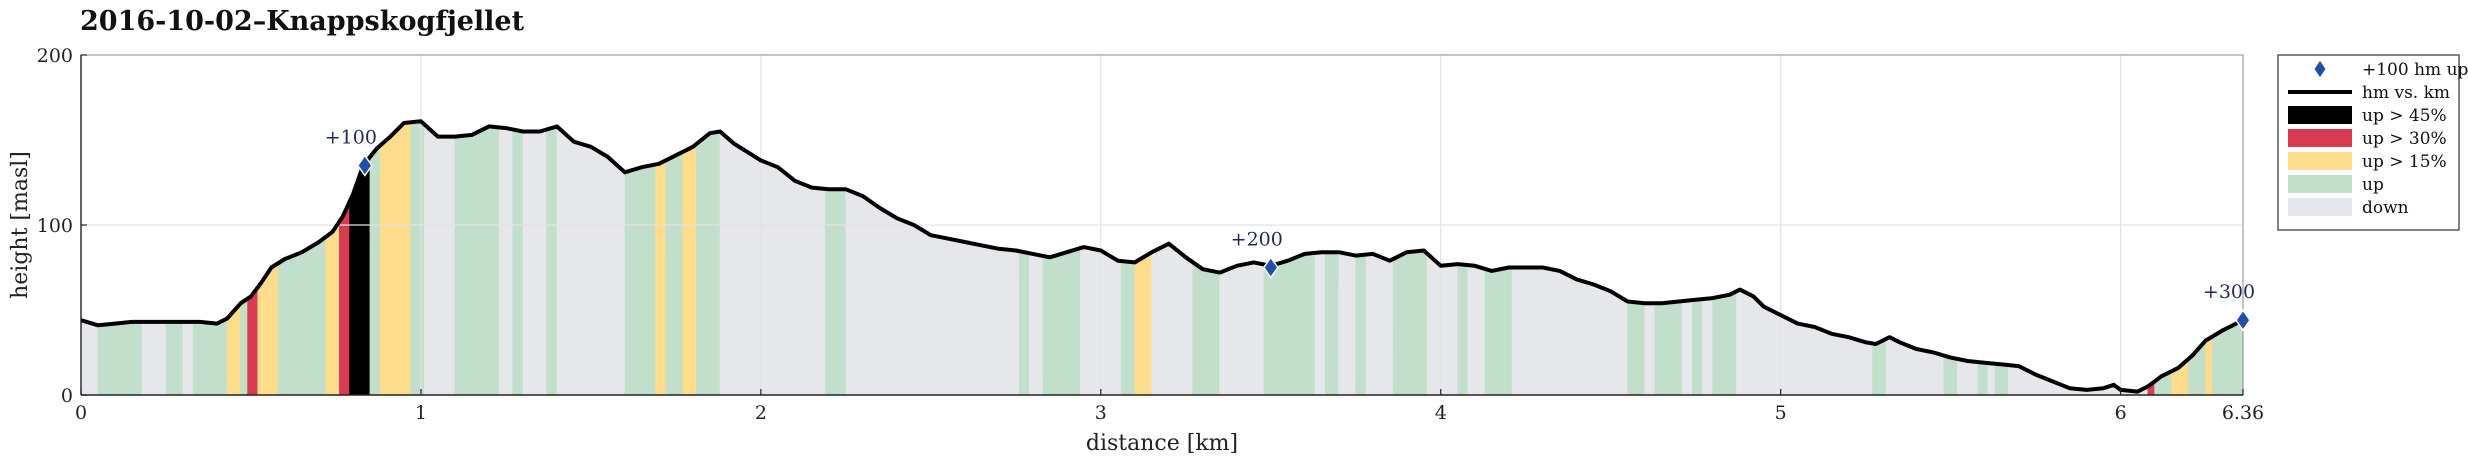 The image size is (2468, 464). I want to click on x-tick-label: 2, so click(761, 413).